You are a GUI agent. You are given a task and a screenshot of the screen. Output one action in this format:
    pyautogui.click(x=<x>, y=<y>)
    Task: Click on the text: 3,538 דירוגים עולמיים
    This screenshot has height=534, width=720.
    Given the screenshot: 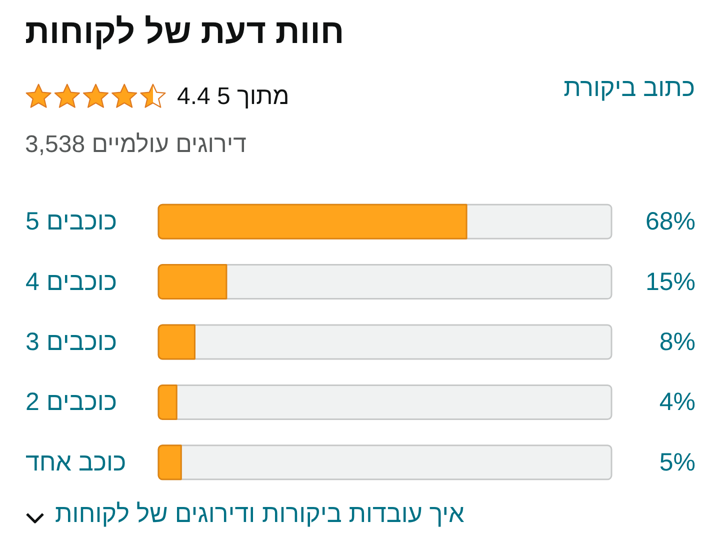 What is the action you would take?
    pyautogui.click(x=135, y=145)
    